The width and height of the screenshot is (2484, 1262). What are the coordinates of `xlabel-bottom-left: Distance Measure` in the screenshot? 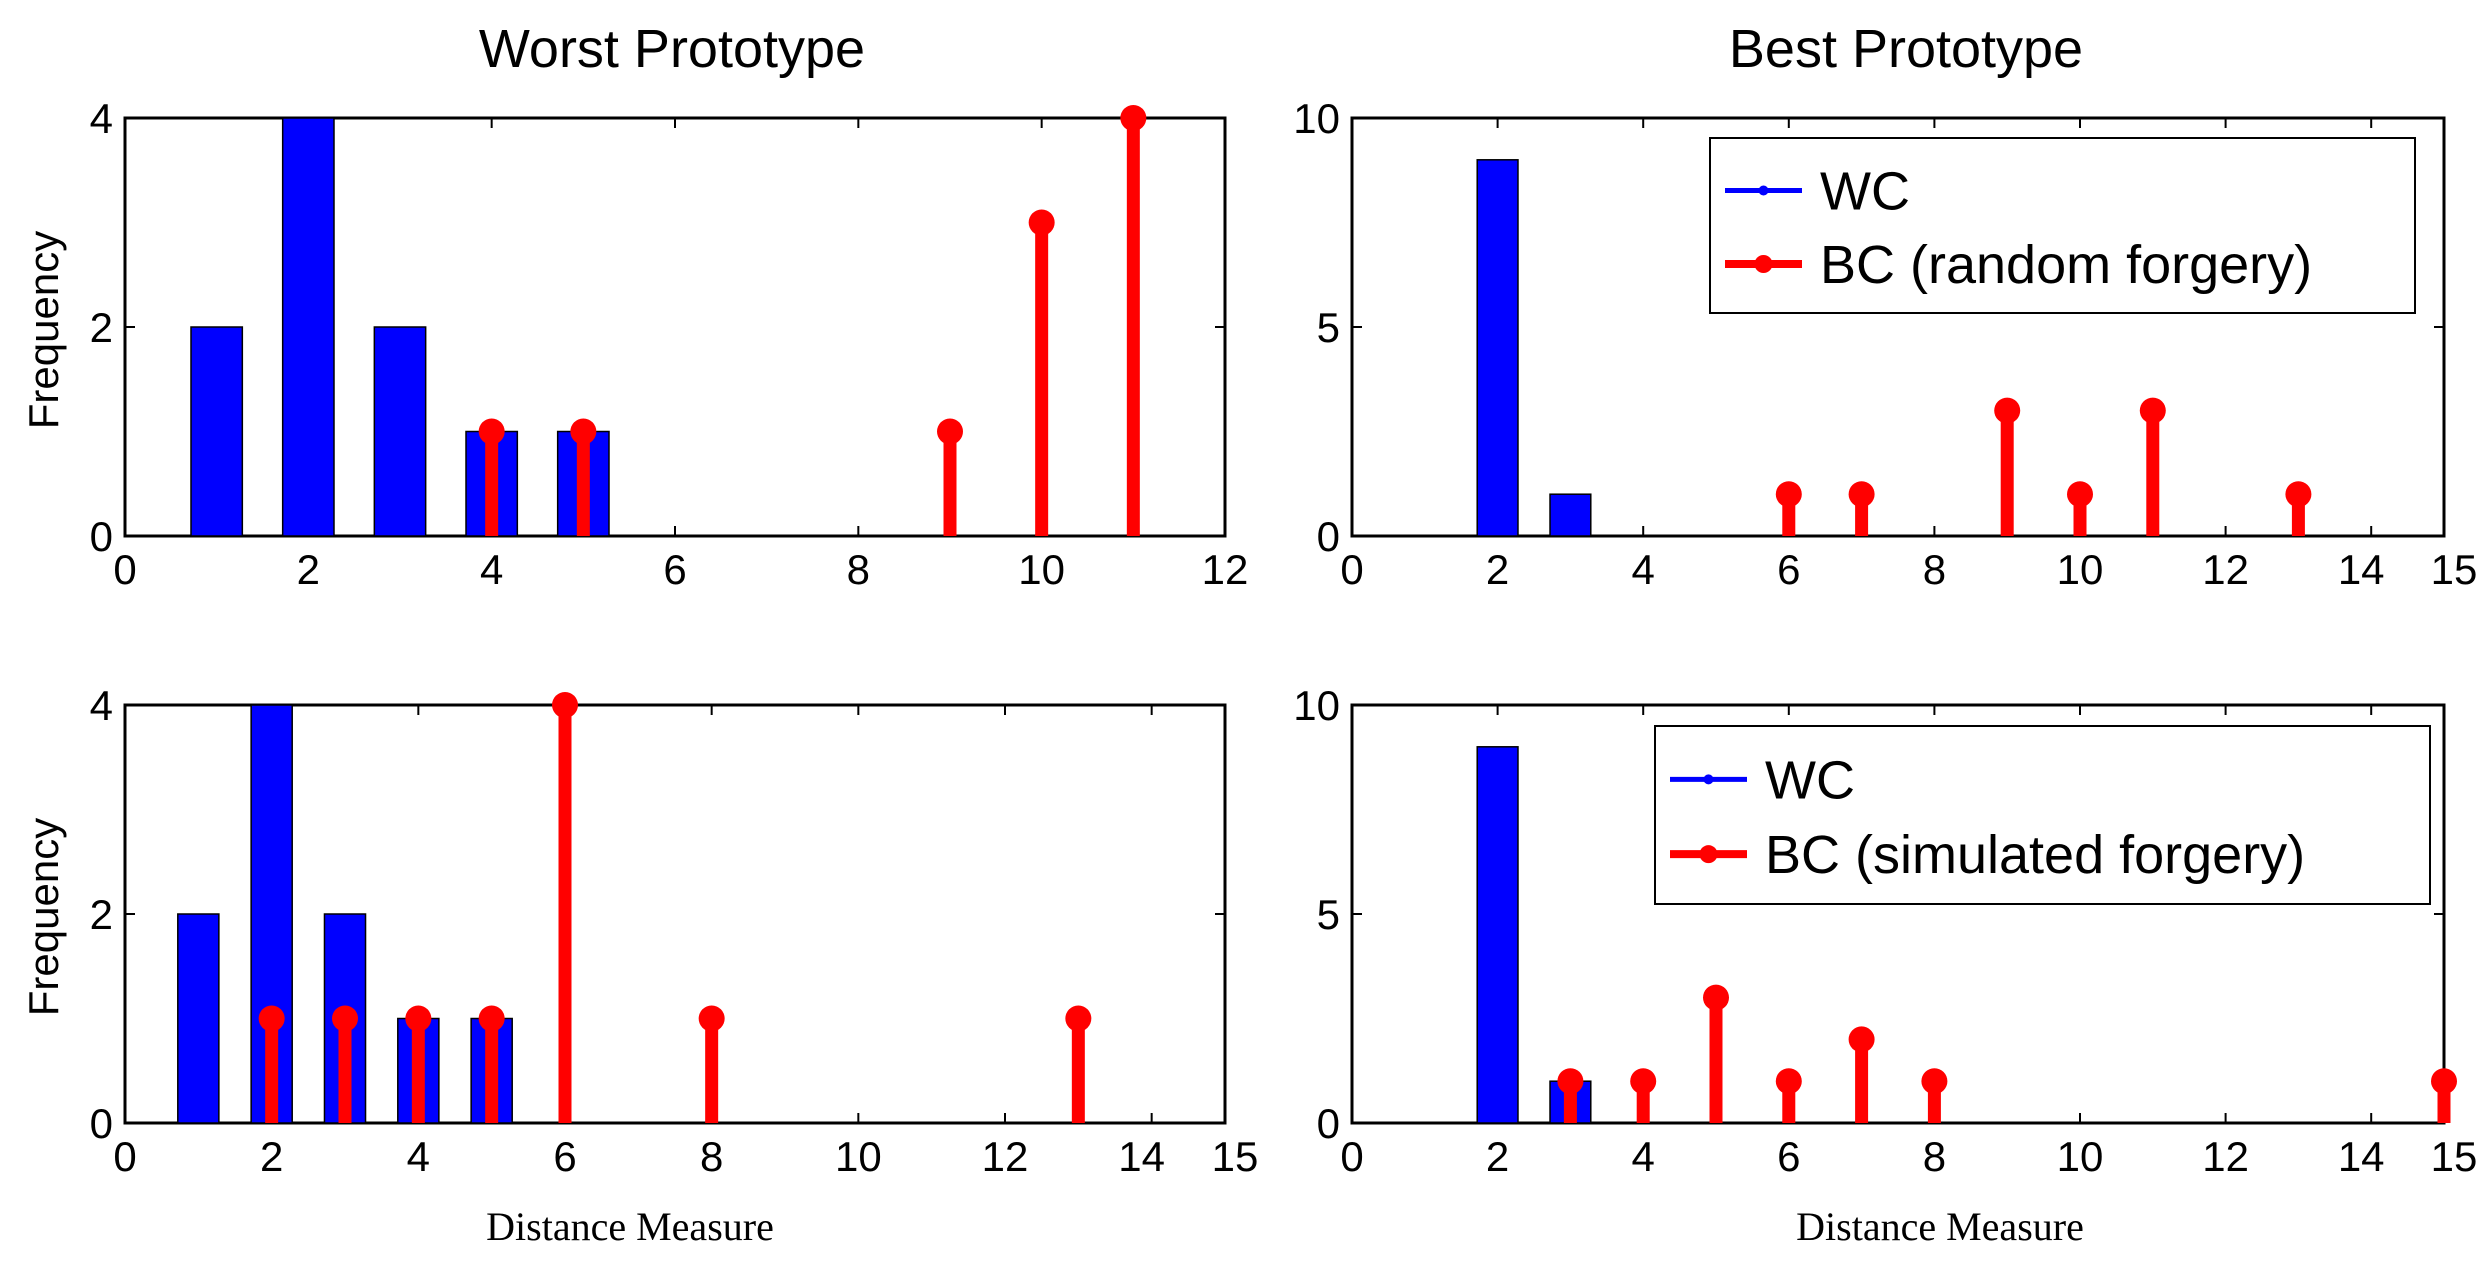 It's located at (630, 1226).